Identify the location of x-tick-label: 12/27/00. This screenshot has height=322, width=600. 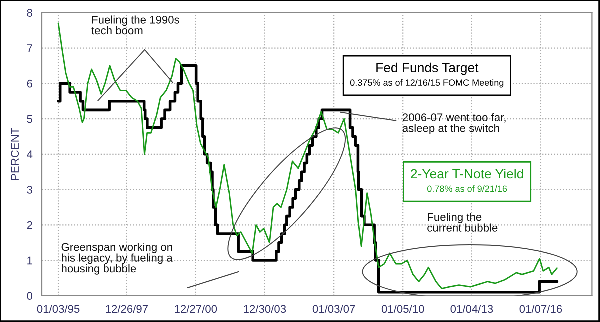
(196, 309).